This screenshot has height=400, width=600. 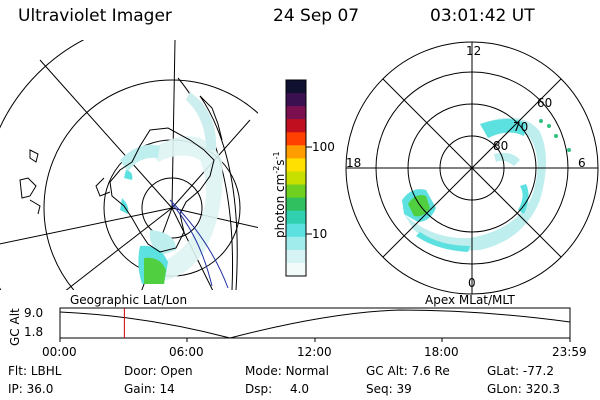 What do you see at coordinates (474, 184) in the screenshot?
I see `mag-aurora` at bounding box center [474, 184].